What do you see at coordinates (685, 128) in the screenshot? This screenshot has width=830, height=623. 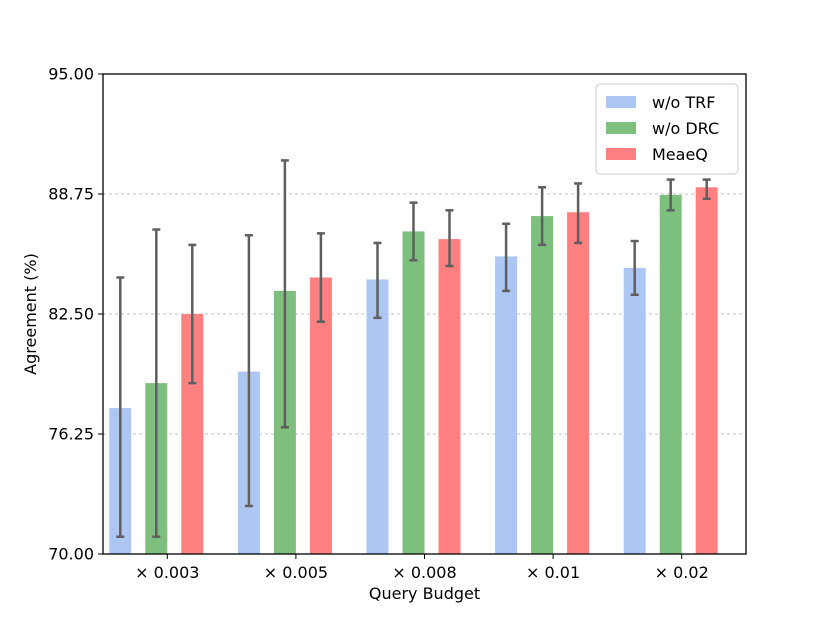 I see `legend-label: w/o DRC` at bounding box center [685, 128].